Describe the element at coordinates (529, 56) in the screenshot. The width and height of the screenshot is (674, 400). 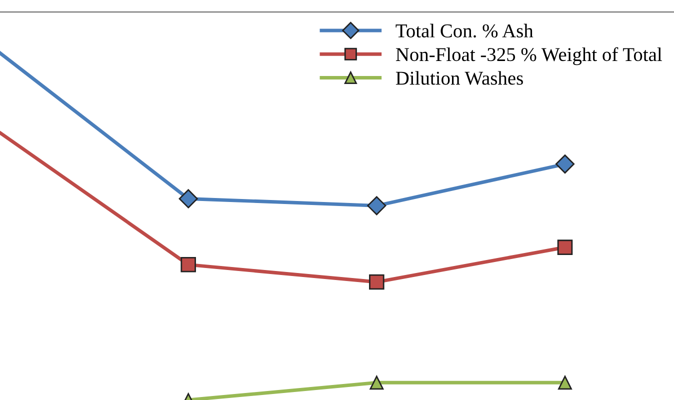
I see `legend-label: Non-Float -325 % Weight of Total` at that location.